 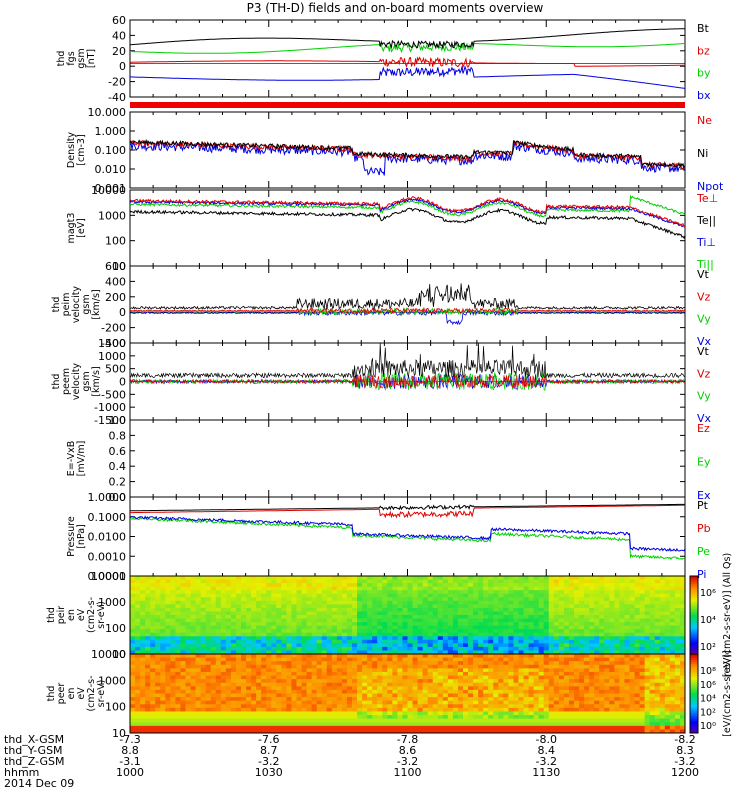 I want to click on legend-ey: Ey, so click(x=704, y=462).